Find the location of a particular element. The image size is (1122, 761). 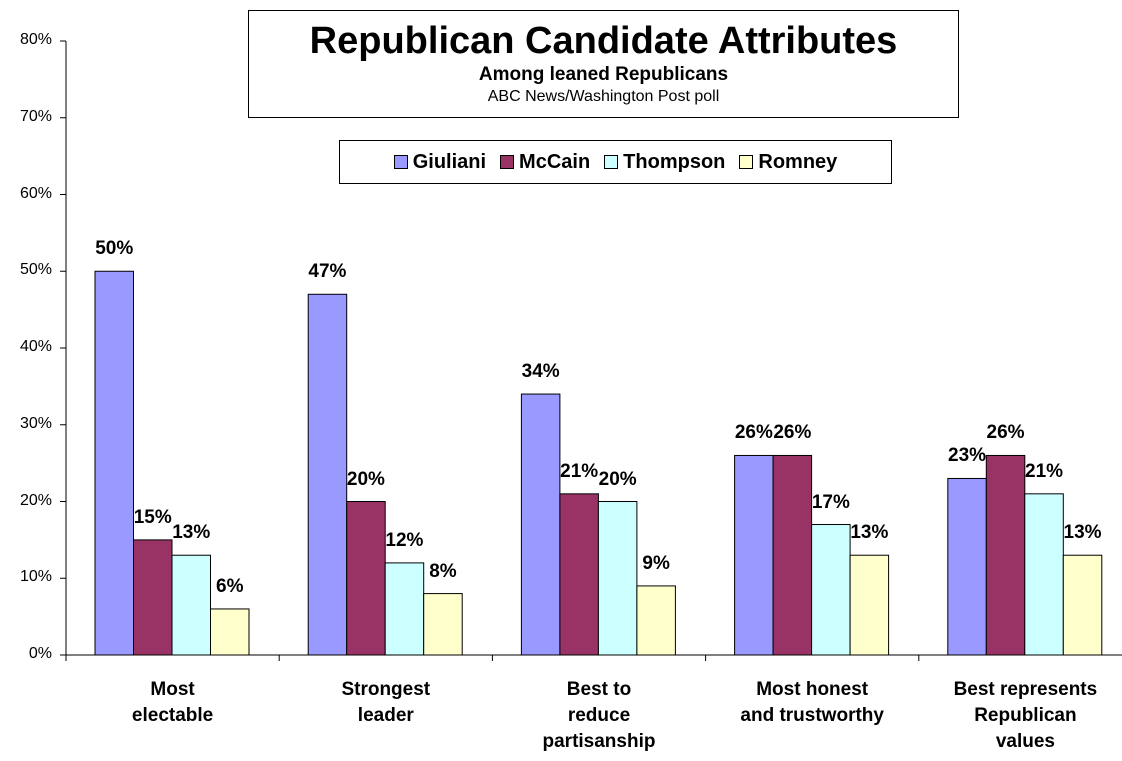

legend-label-giuliani: Giuliani is located at coordinates (449, 161).